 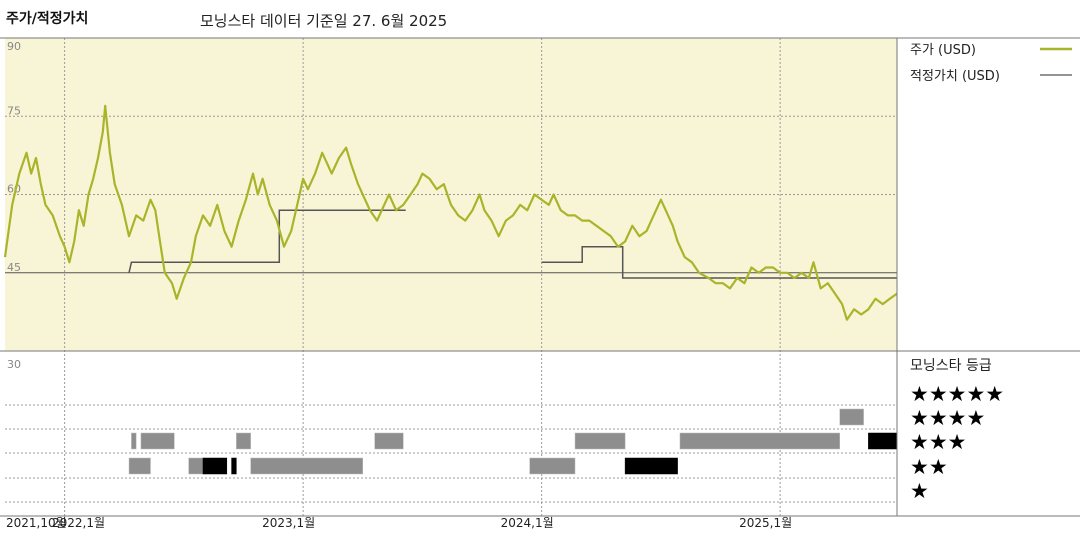 I want to click on fair-value-line, so click(x=512, y=244).